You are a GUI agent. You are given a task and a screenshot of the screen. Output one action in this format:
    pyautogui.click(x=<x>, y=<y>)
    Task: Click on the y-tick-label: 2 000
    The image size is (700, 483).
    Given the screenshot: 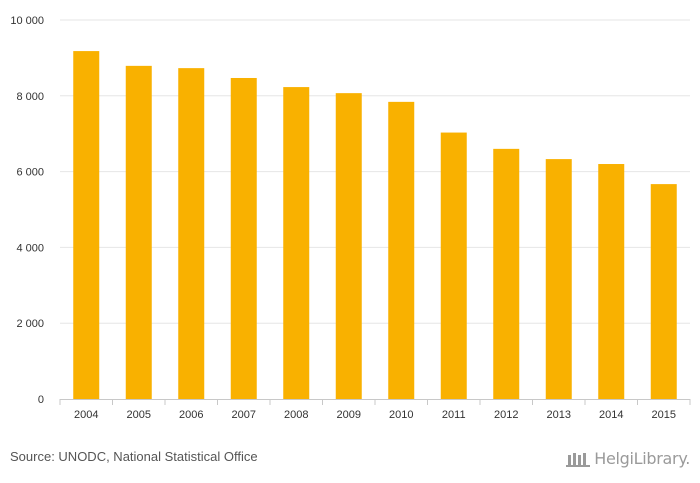 What is the action you would take?
    pyautogui.click(x=30, y=324)
    